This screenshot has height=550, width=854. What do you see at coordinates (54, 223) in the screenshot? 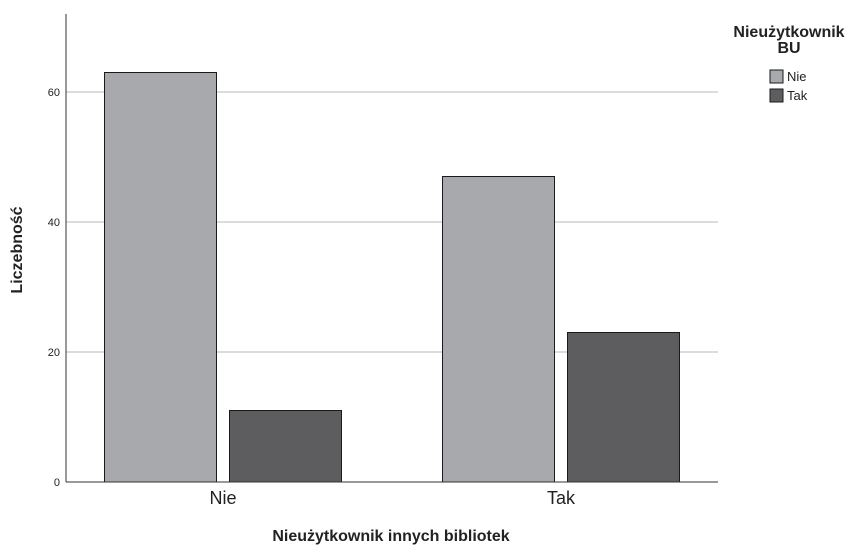
I see `y-tick-label-40: 40` at bounding box center [54, 223].